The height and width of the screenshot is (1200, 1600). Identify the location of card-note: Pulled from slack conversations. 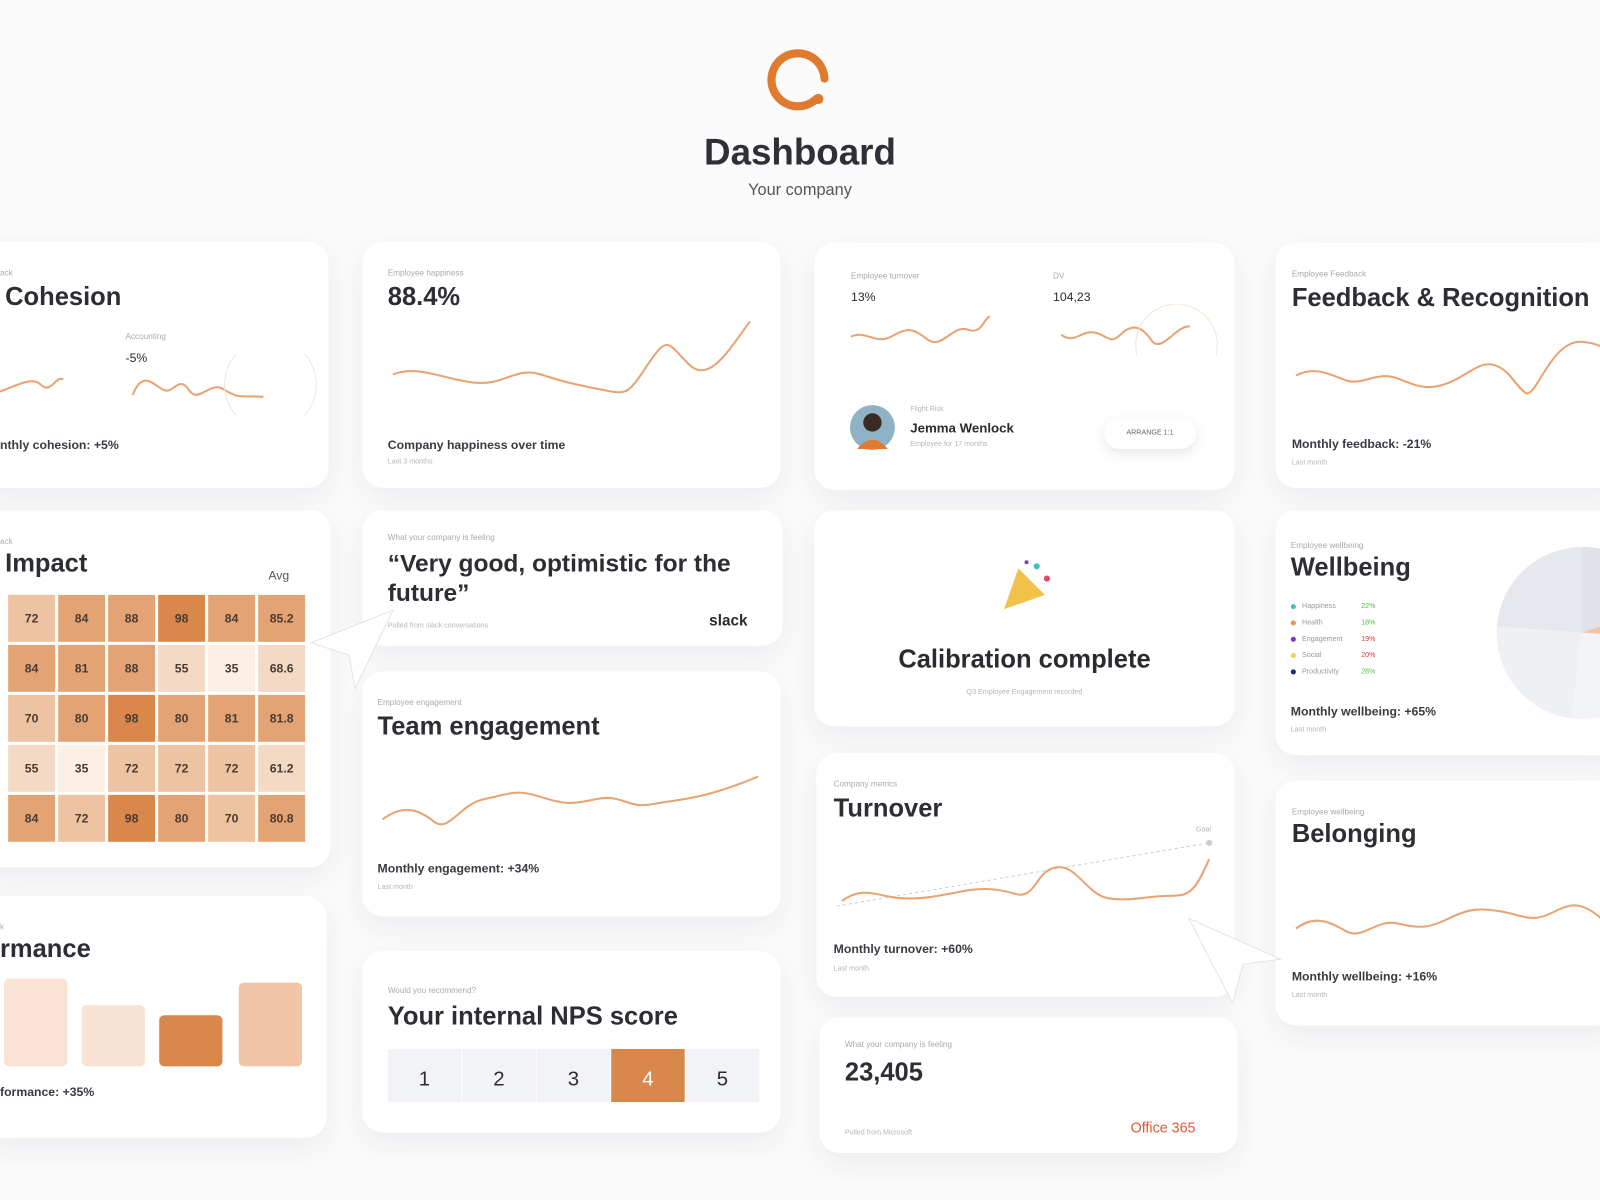
(438, 626).